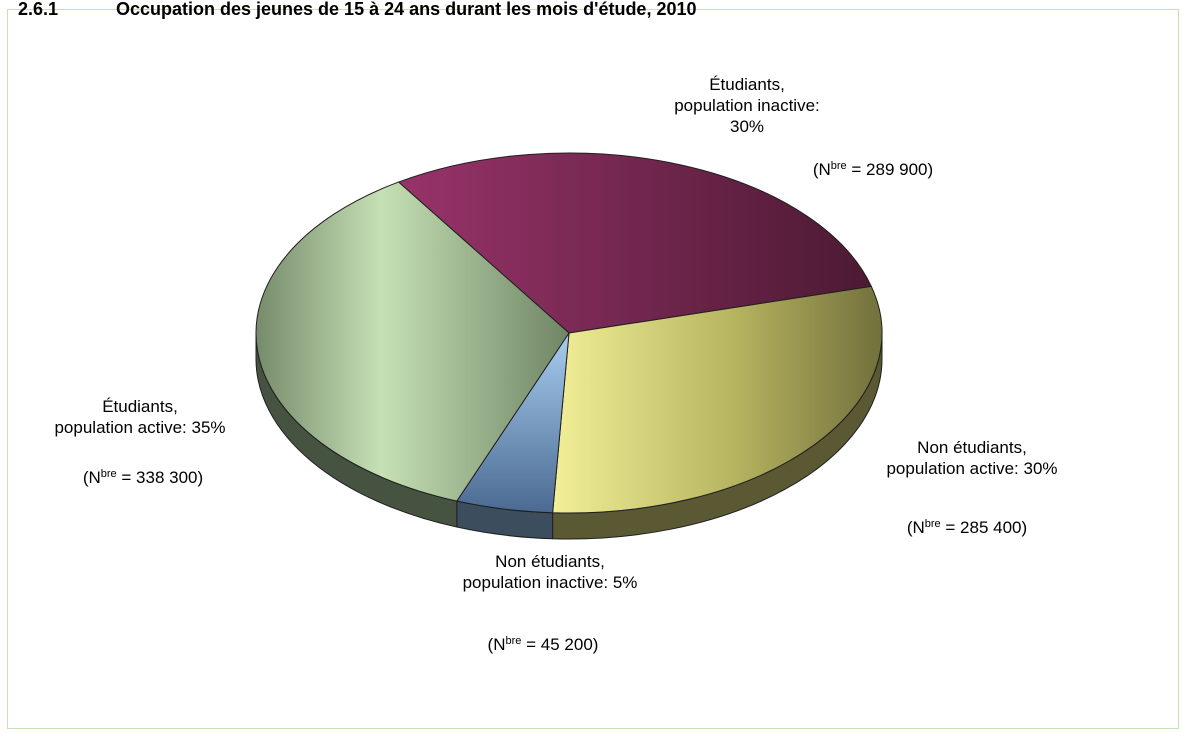 Image resolution: width=1182 pixels, height=733 pixels. I want to click on slice-label-non-etudiants-active: Non étudiants, population active: 30%, so click(972, 458).